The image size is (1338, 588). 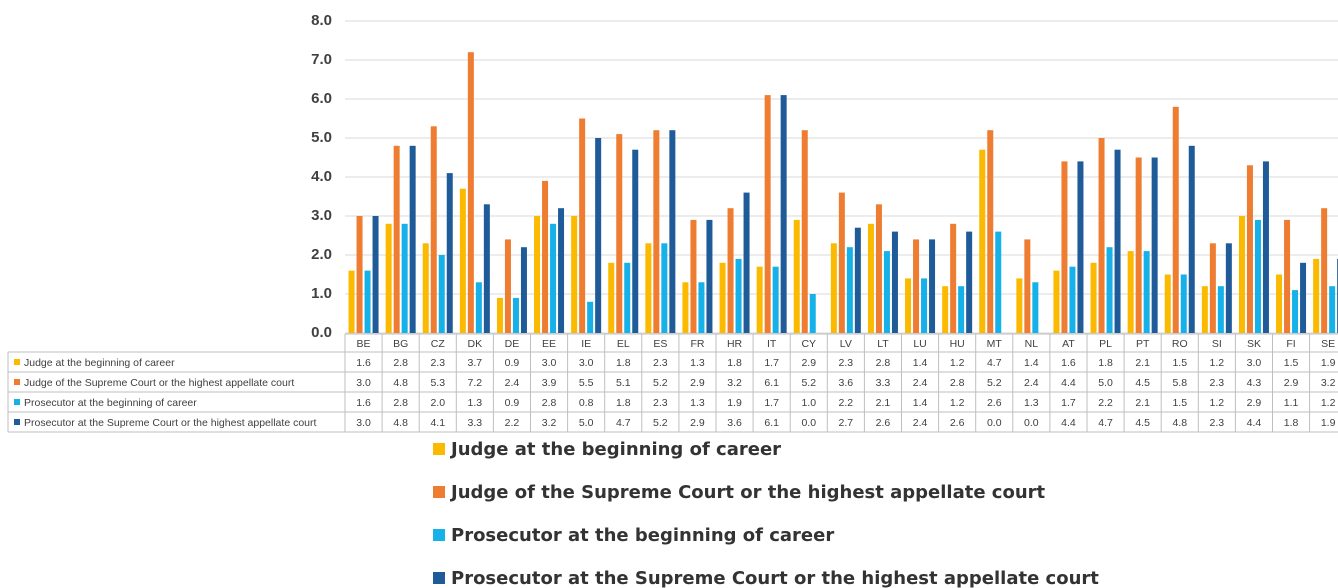 I want to click on category-label: CY, so click(x=808, y=344).